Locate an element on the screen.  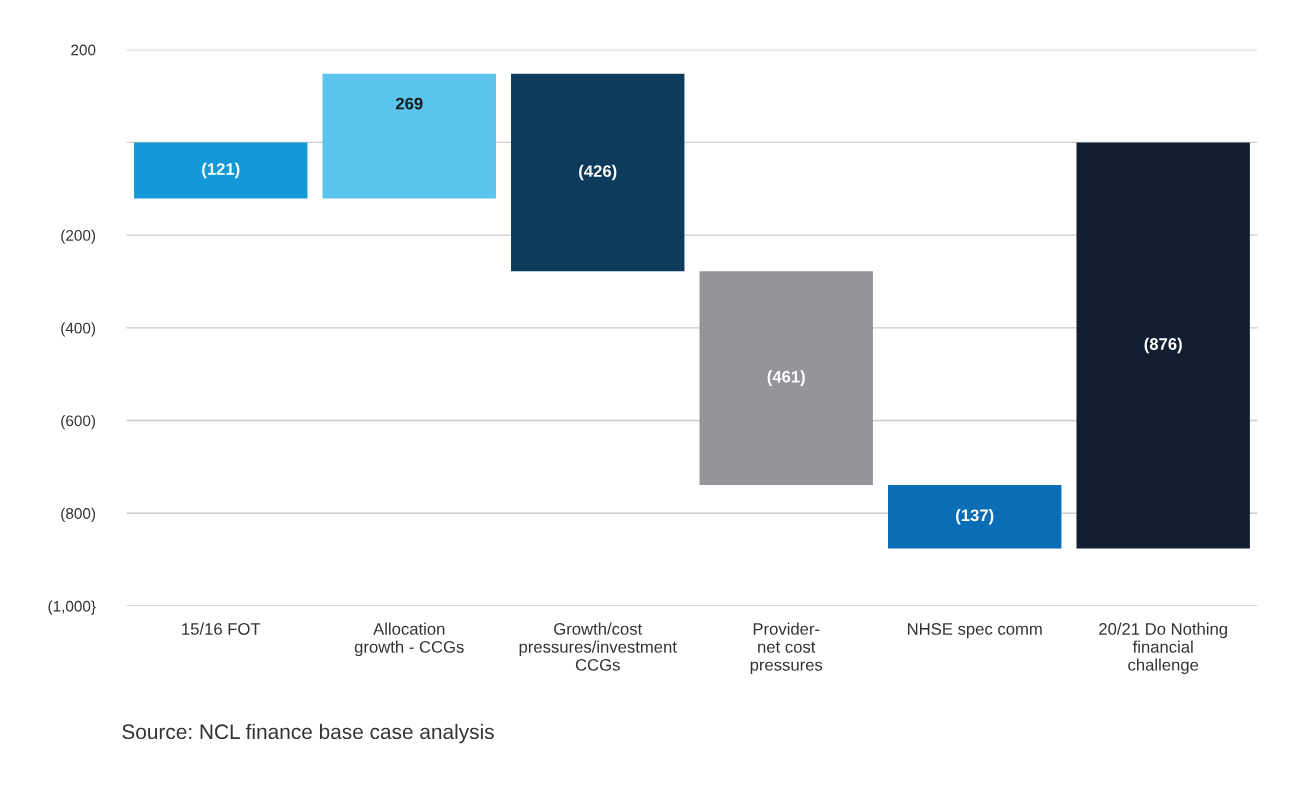
x-tick-label: Growth/cost pressures/investment CCGs is located at coordinates (598, 646).